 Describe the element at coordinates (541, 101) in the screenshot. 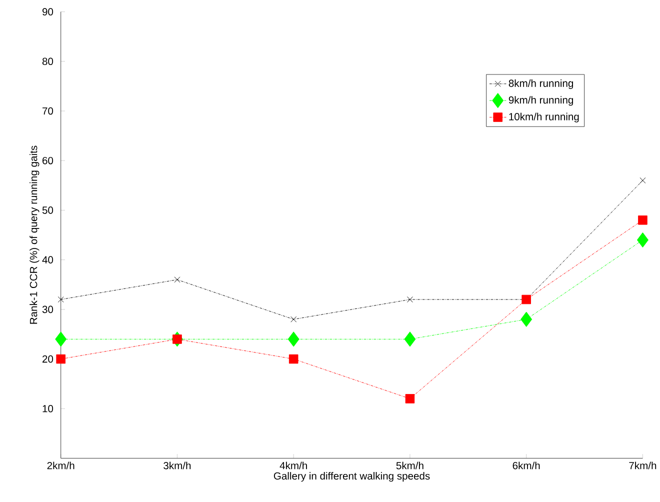

I see `legend-label: 9km/h running` at that location.